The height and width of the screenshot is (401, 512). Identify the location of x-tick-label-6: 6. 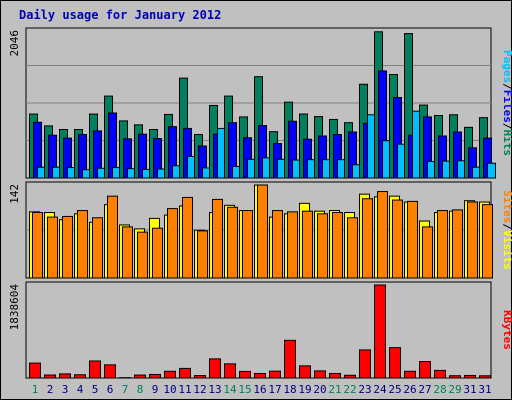
(110, 389).